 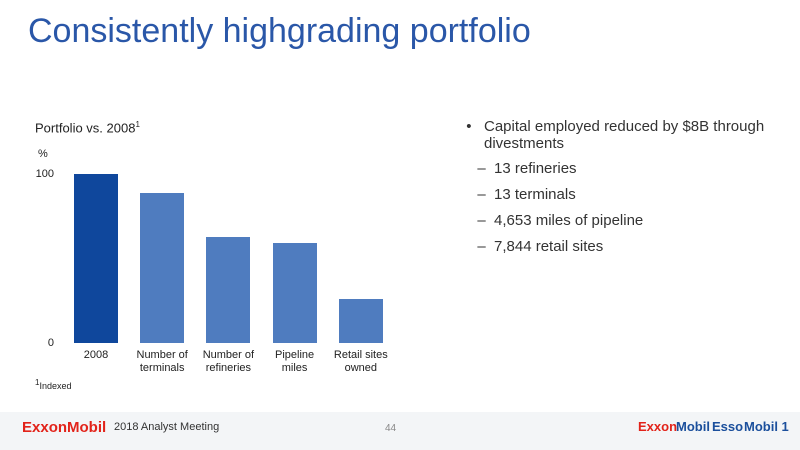 What do you see at coordinates (636, 194) in the screenshot?
I see `sub-bullet: 13 terminals` at bounding box center [636, 194].